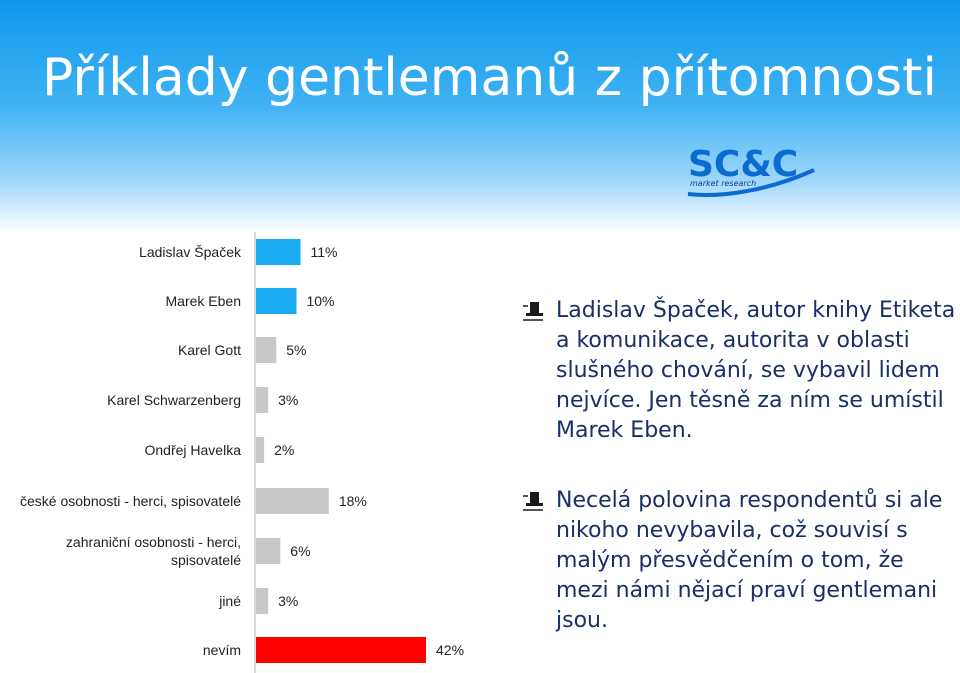  Describe the element at coordinates (320, 301) in the screenshot. I see `data-label: 10%` at that location.